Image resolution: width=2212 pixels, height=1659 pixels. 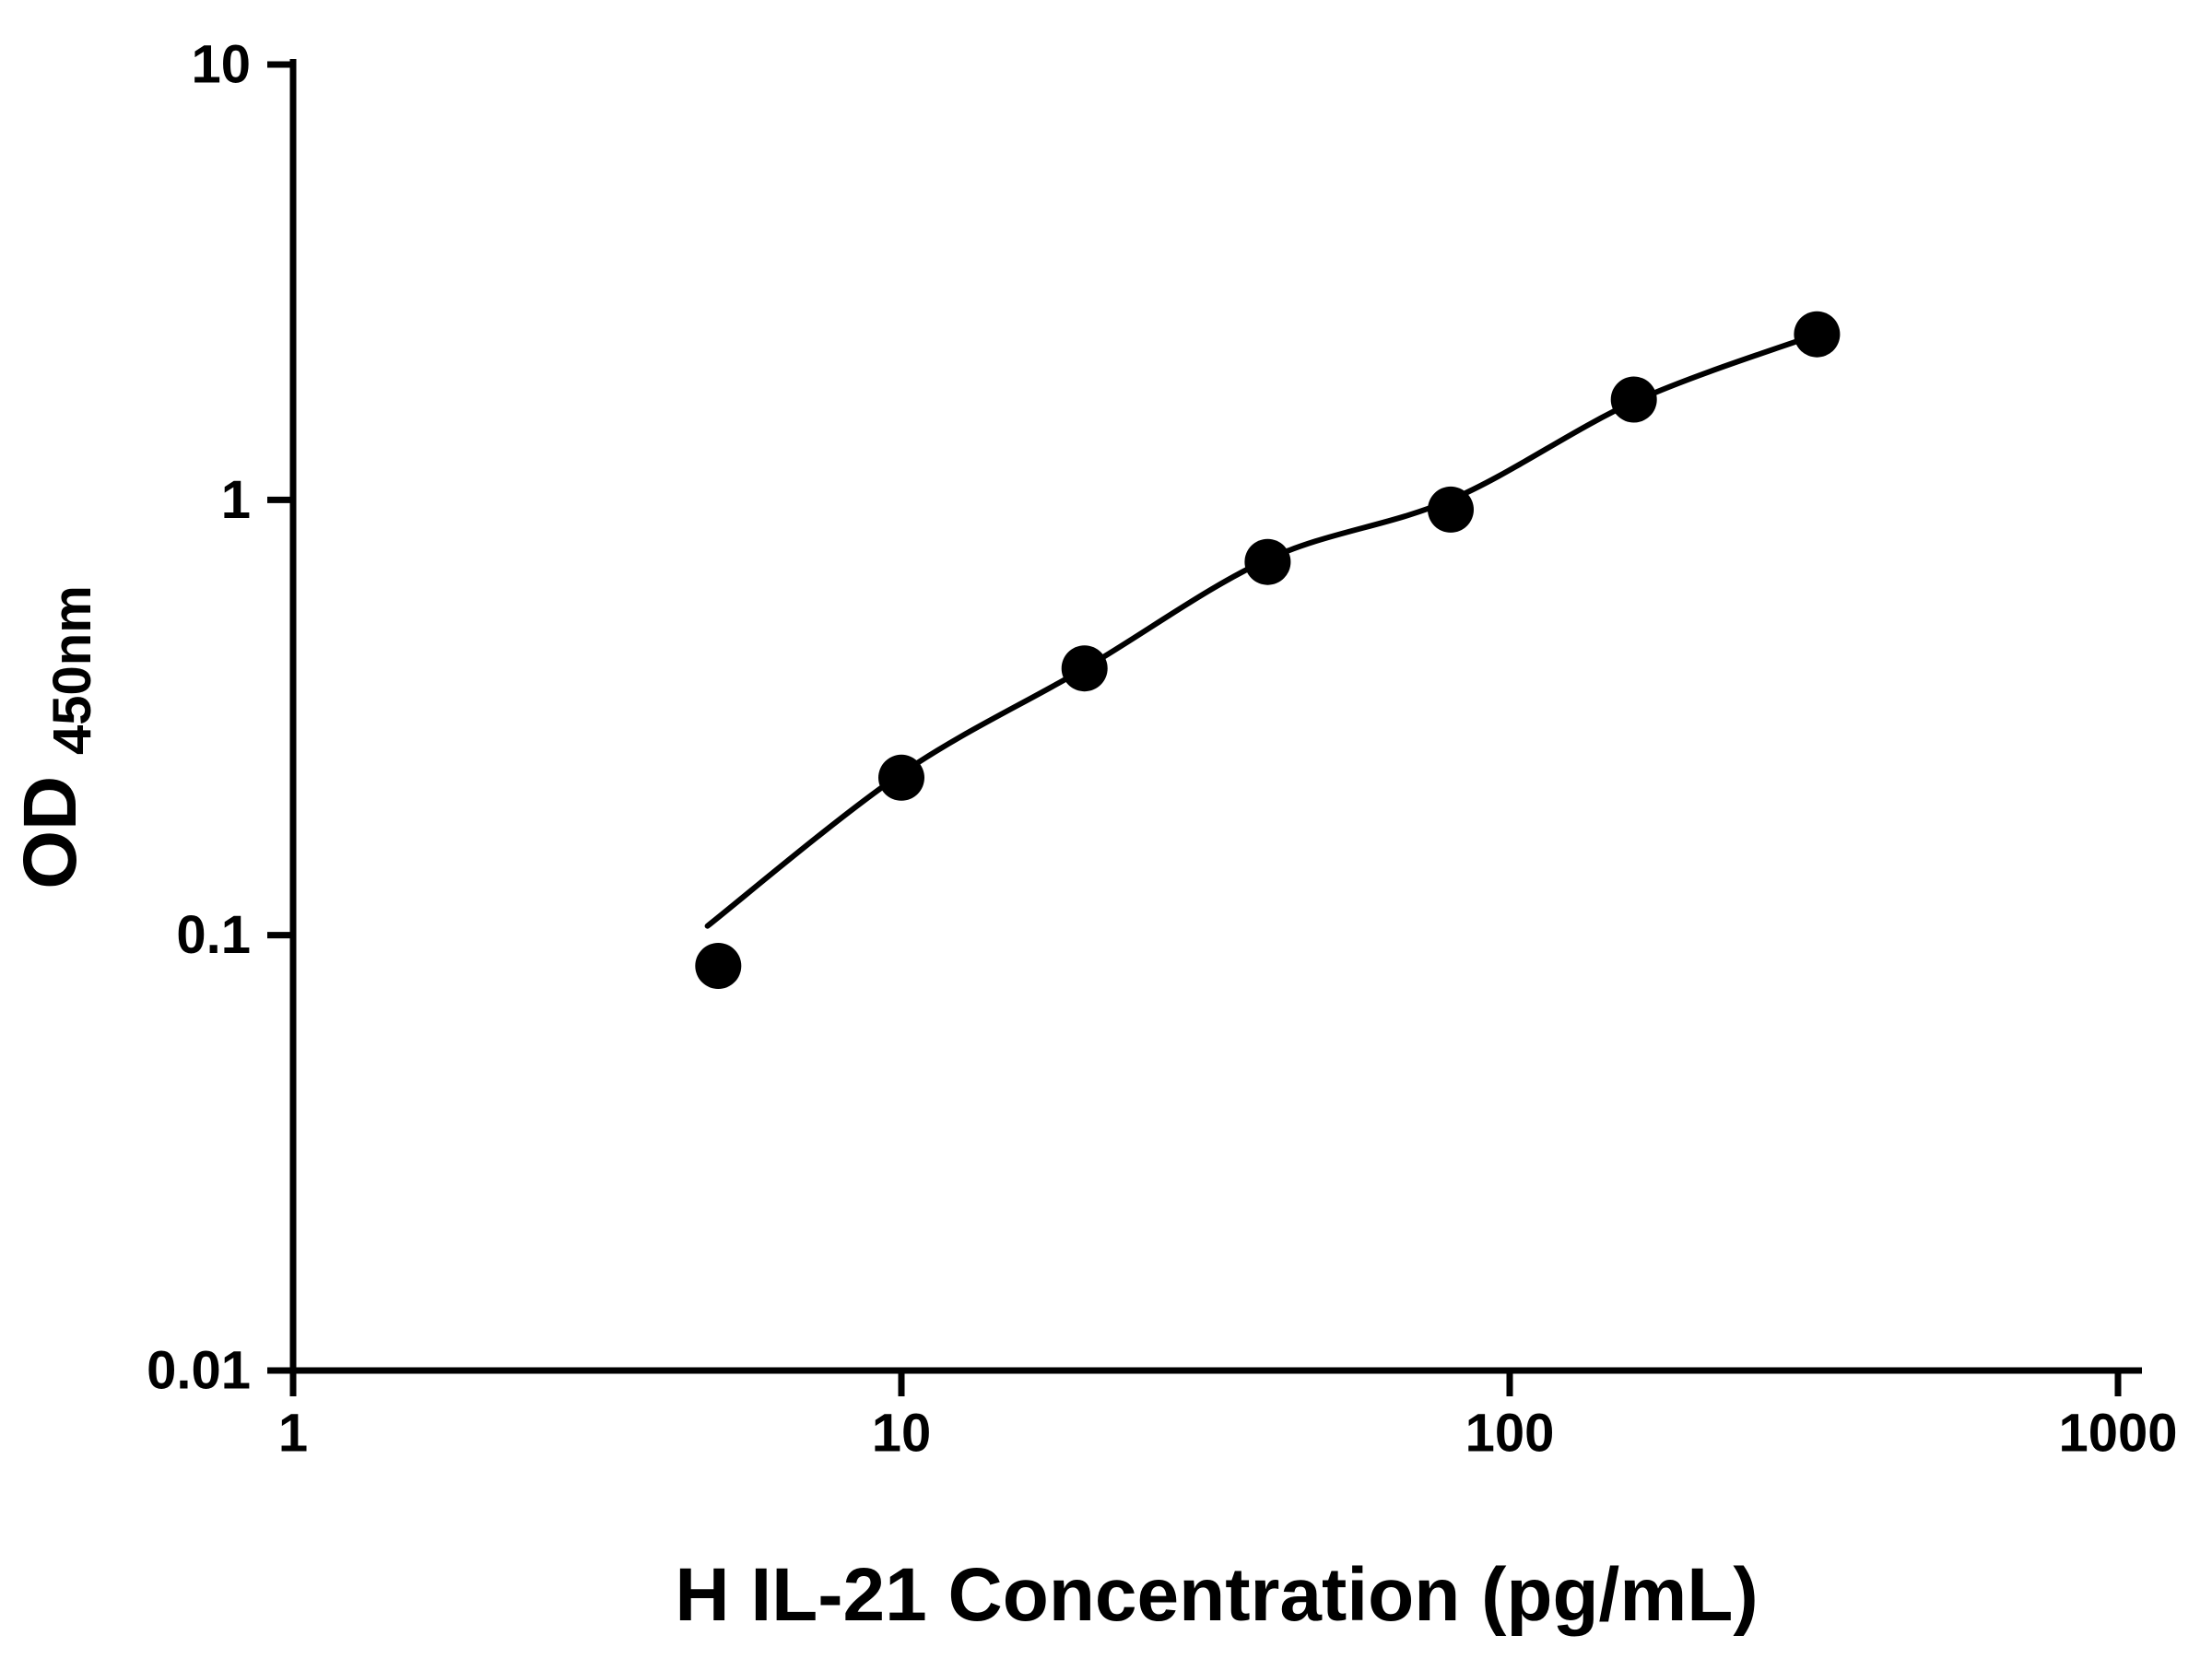 I want to click on x-tick-label: 1000, so click(x=2117, y=1434).